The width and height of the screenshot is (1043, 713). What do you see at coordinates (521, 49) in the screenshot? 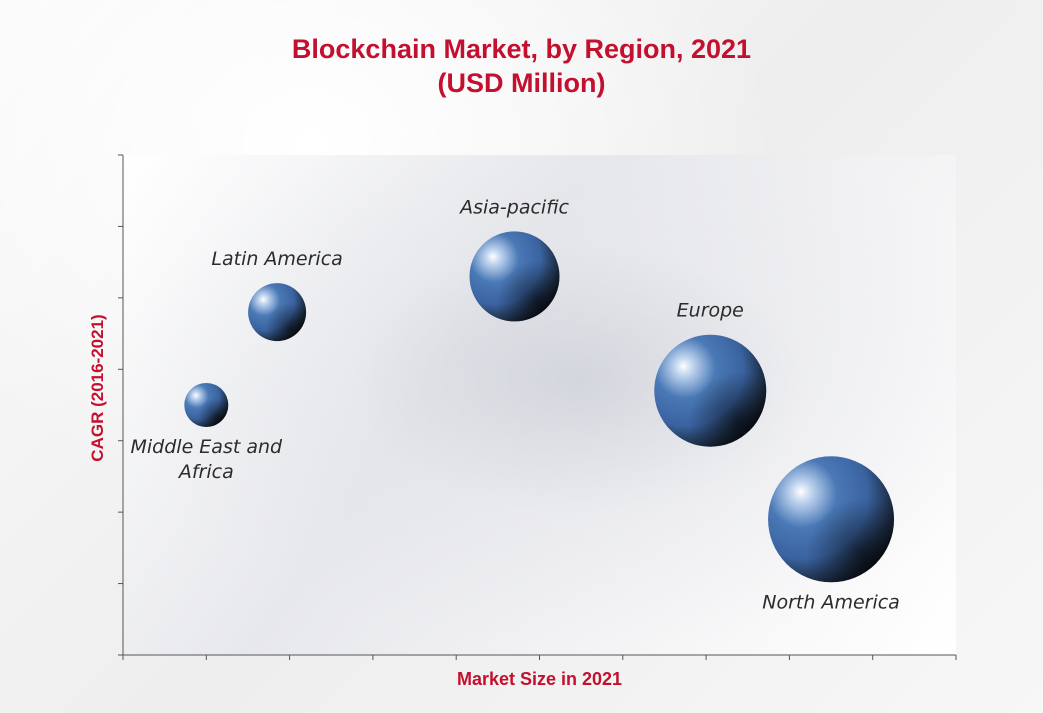
I see `chart-title-line-1: Blockchain Market, by Region, 2021` at bounding box center [521, 49].